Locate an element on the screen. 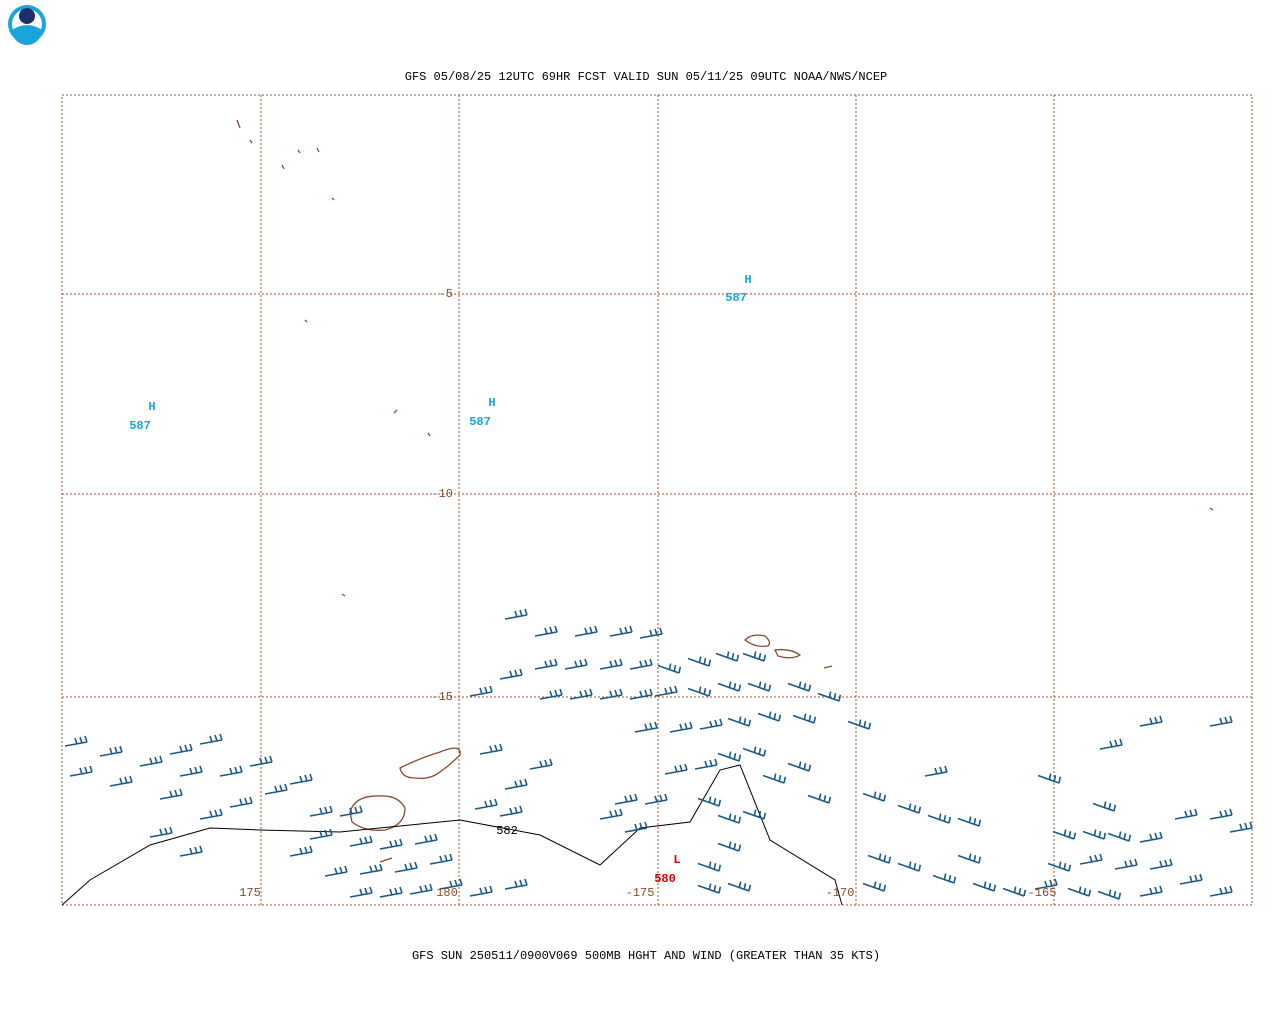  pressure-center-value: 580 is located at coordinates (665, 879).